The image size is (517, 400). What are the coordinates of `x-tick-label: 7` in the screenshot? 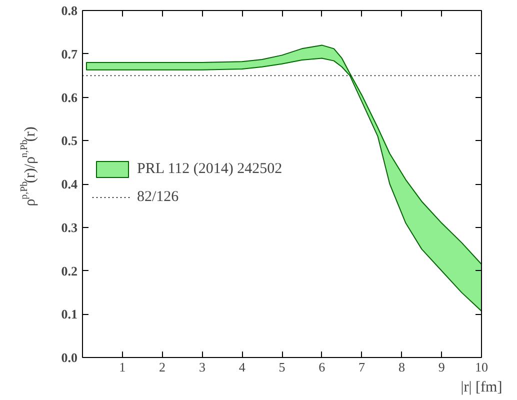 It's located at (362, 367).